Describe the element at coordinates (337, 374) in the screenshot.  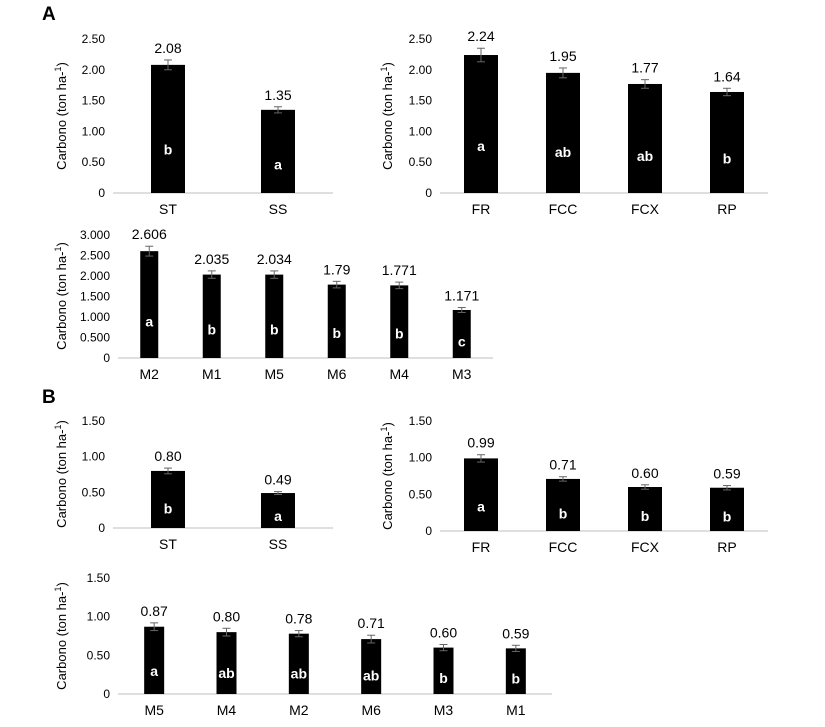
I see `chart-3-category-label: M6` at that location.